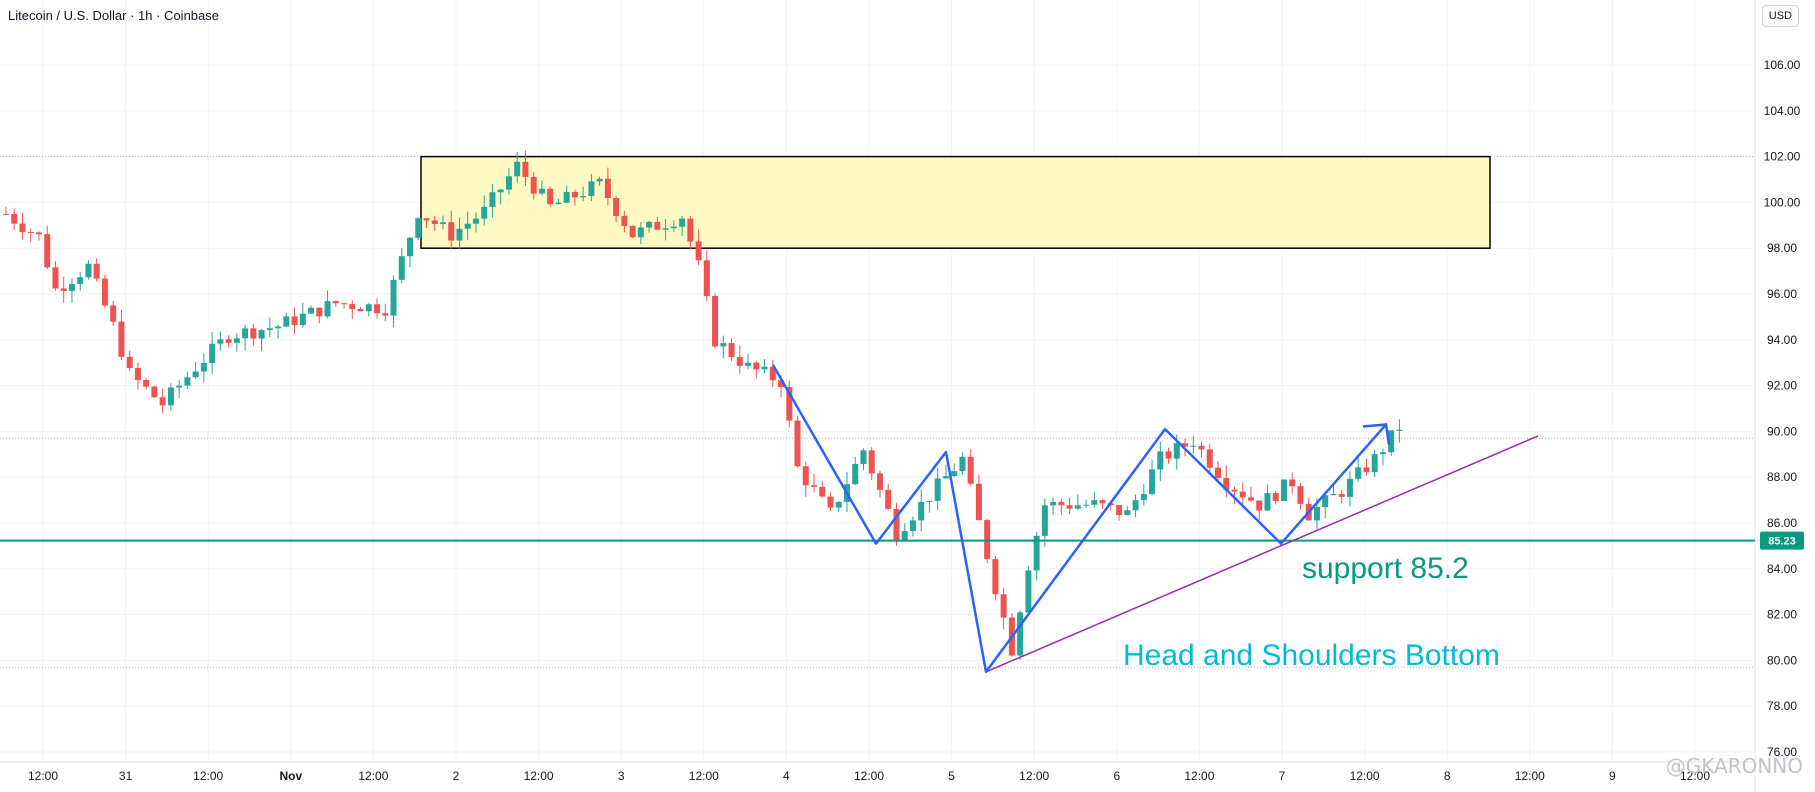 This screenshot has height=792, width=1815. What do you see at coordinates (1782, 569) in the screenshot?
I see `price-tick-label: 84.00` at bounding box center [1782, 569].